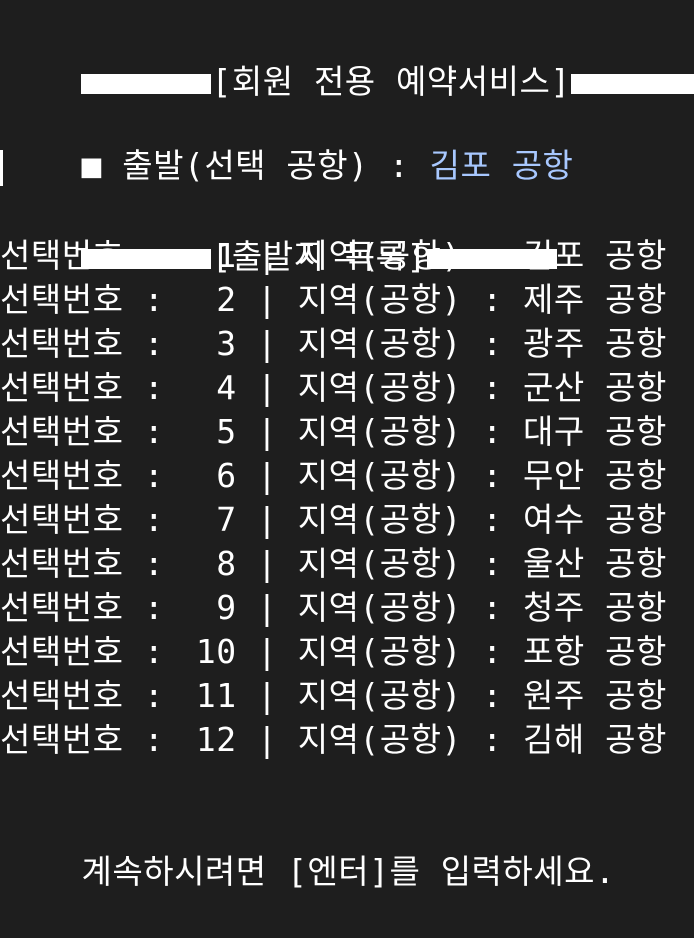 The width and height of the screenshot is (694, 938). I want to click on airport-name: 김포 공항, so click(595, 255).